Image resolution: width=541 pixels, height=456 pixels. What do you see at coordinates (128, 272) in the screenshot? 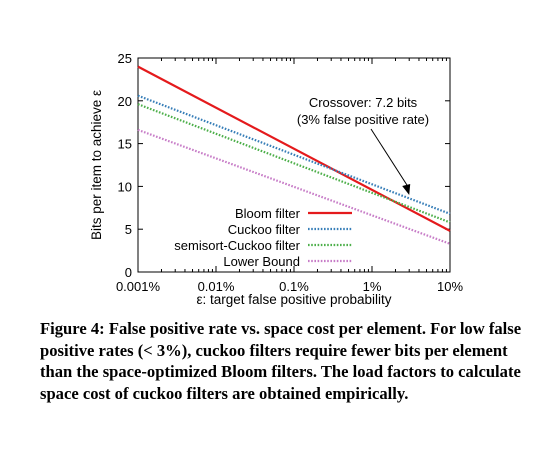
I see `y-tick-label: 0` at bounding box center [128, 272].